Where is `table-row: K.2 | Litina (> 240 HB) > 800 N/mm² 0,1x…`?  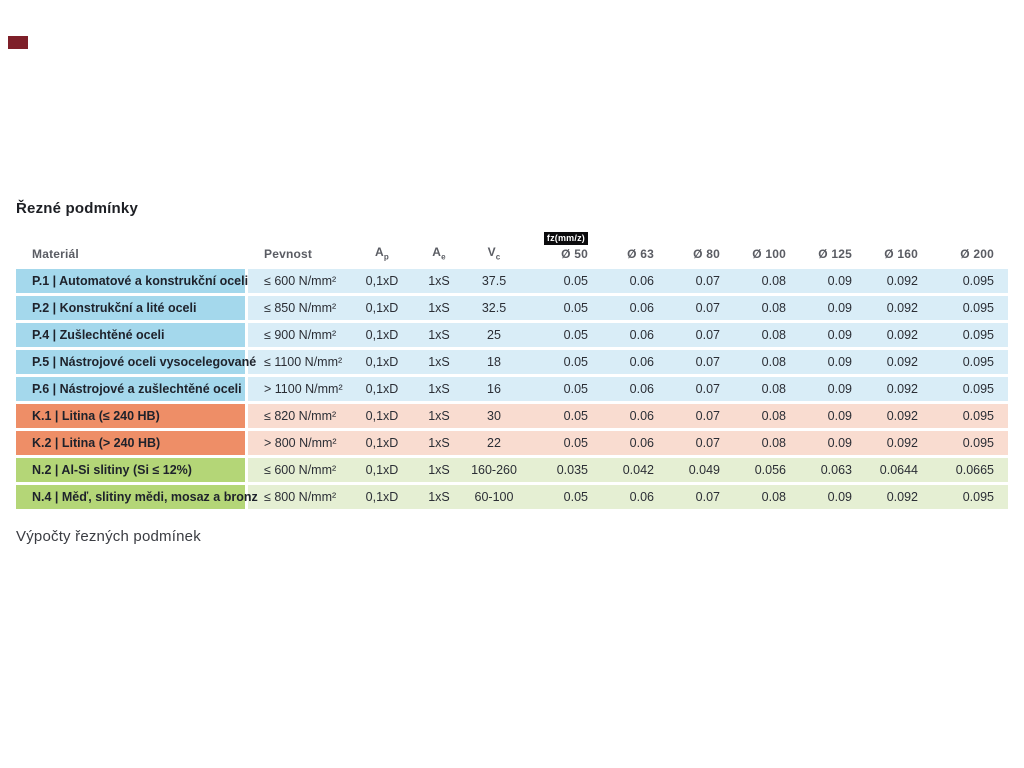
table-row: K.2 | Litina (> 240 HB) > 800 N/mm² 0,1x… is located at coordinates (512, 444).